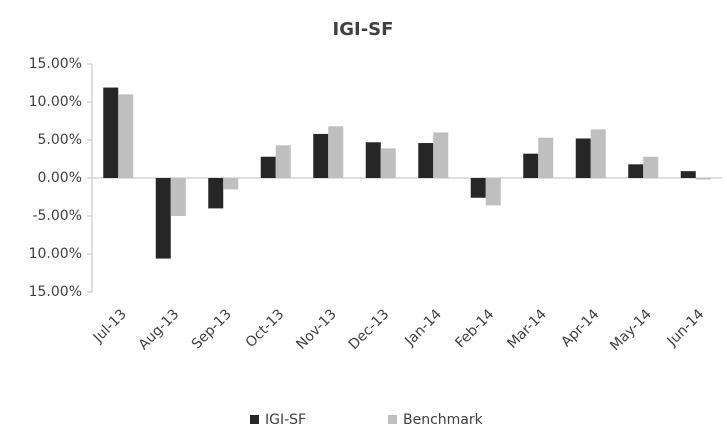 Image resolution: width=727 pixels, height=432 pixels. What do you see at coordinates (369, 329) in the screenshot?
I see `x-tick-label: Dec-13` at bounding box center [369, 329].